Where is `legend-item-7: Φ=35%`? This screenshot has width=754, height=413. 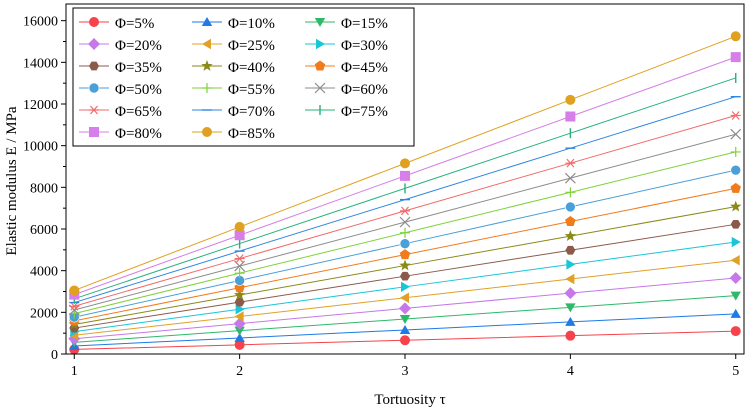 legend-item-7: Φ=35% is located at coordinates (120, 68).